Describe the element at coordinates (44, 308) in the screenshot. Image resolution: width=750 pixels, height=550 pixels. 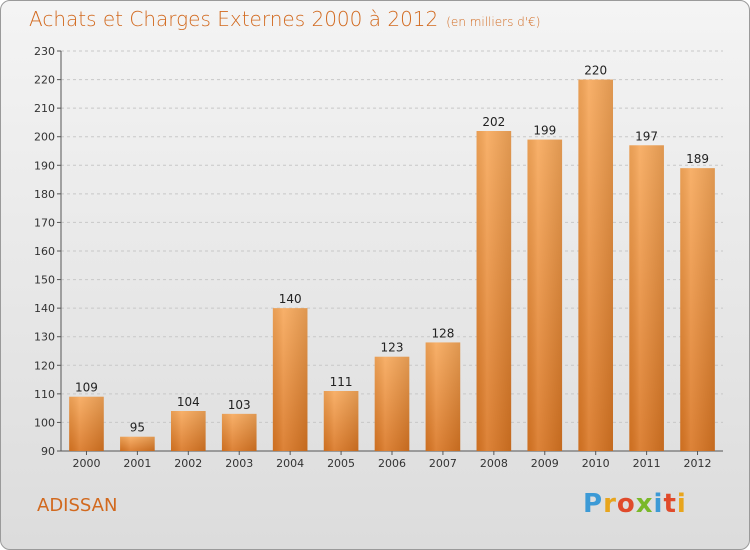
I see `y-tick-label: 140` at that location.